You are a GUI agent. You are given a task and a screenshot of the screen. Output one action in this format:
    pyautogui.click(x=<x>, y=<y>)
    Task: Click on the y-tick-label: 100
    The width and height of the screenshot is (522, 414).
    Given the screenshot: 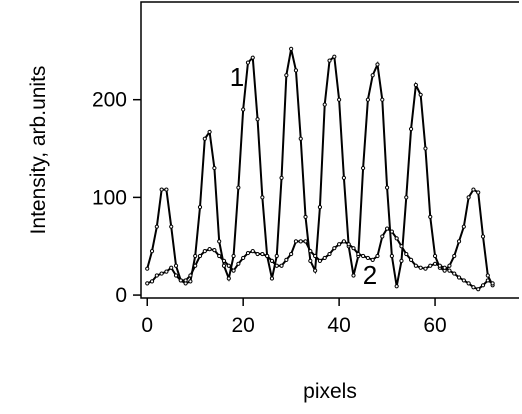 What is the action you would take?
    pyautogui.click(x=109, y=197)
    